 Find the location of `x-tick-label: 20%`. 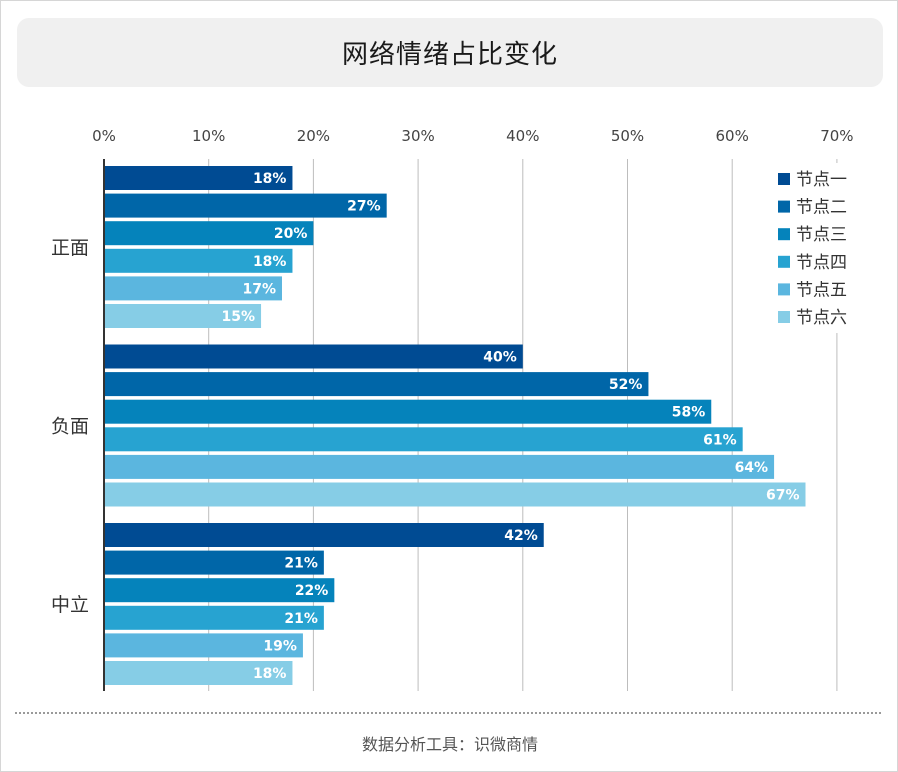

x-tick-label: 20% is located at coordinates (313, 136).